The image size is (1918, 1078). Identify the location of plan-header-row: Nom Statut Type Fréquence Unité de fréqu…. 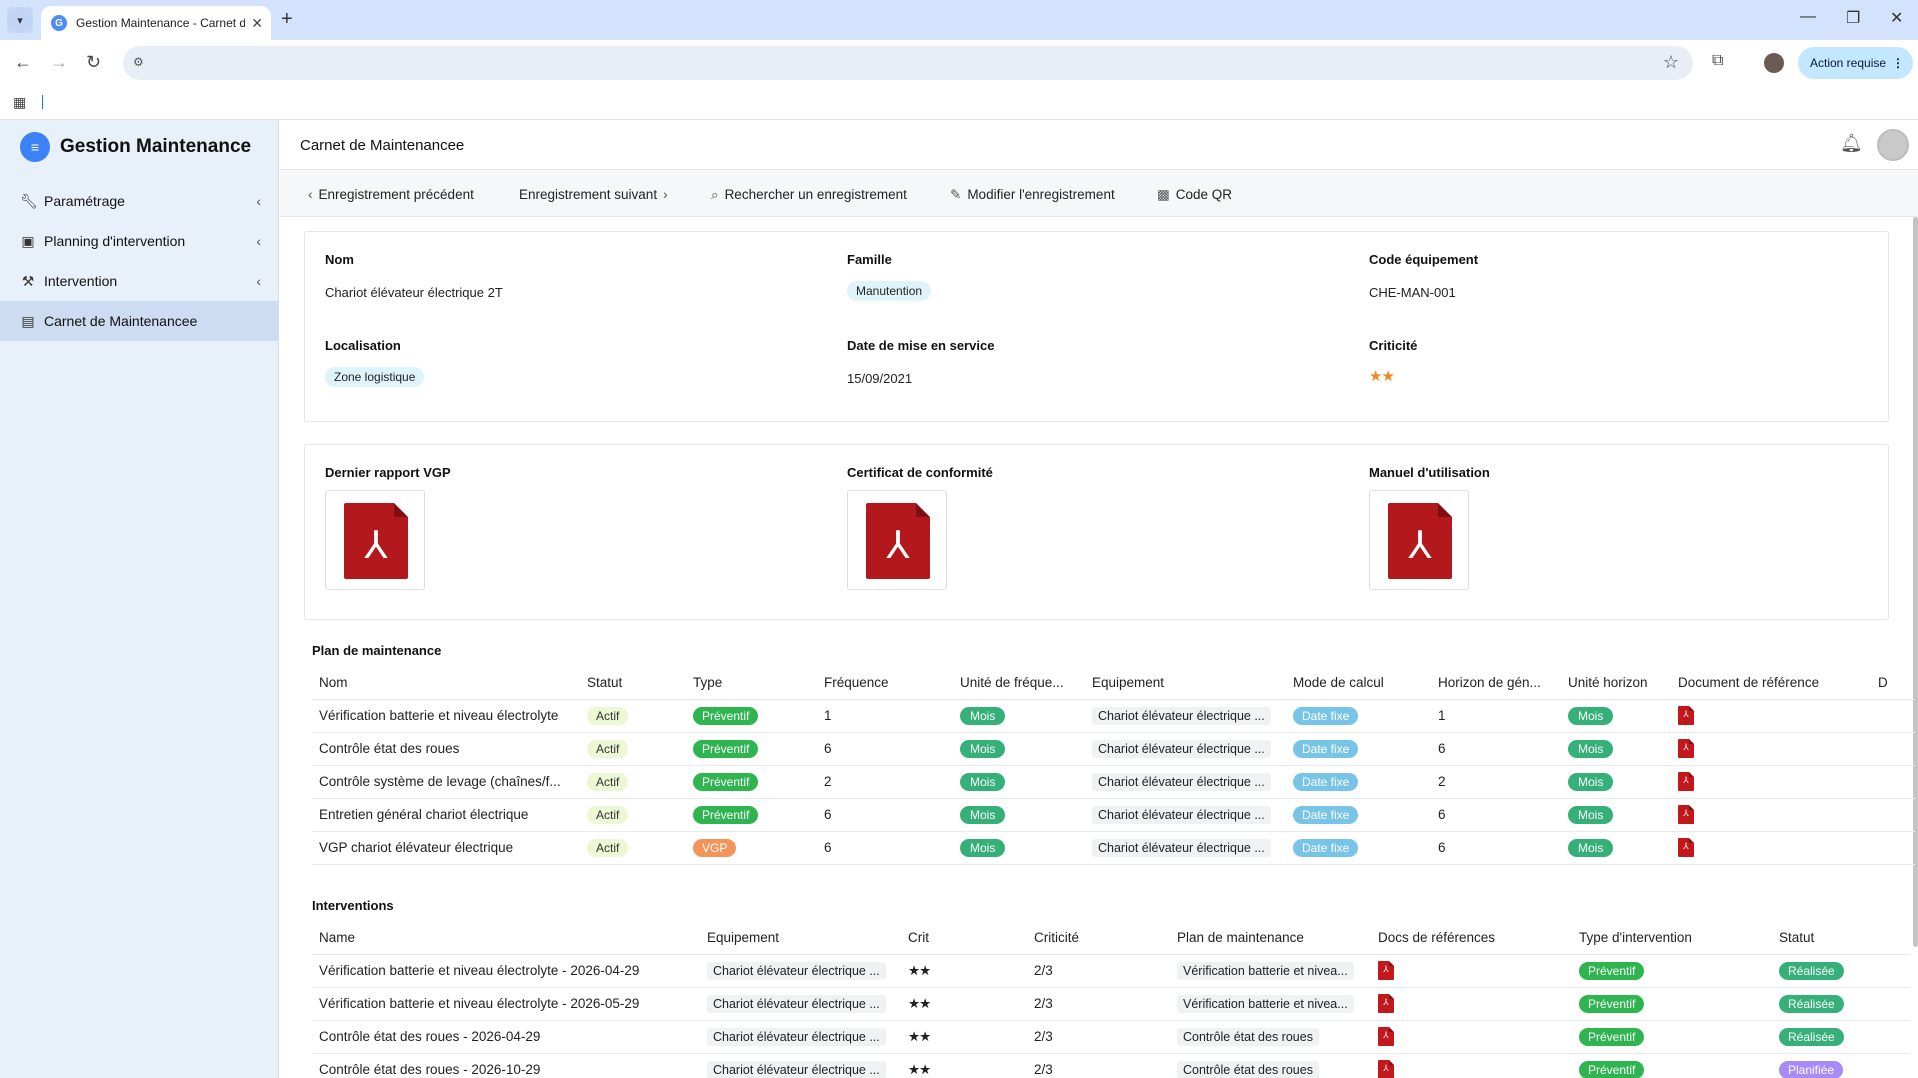
(1113, 683).